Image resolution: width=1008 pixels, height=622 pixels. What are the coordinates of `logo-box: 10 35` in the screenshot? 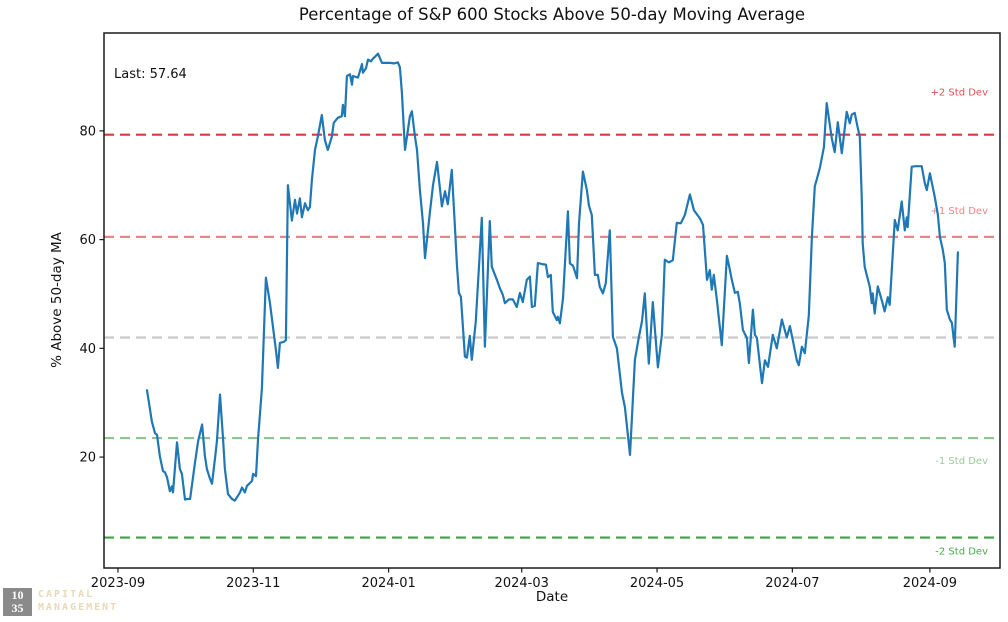 It's located at (17, 602).